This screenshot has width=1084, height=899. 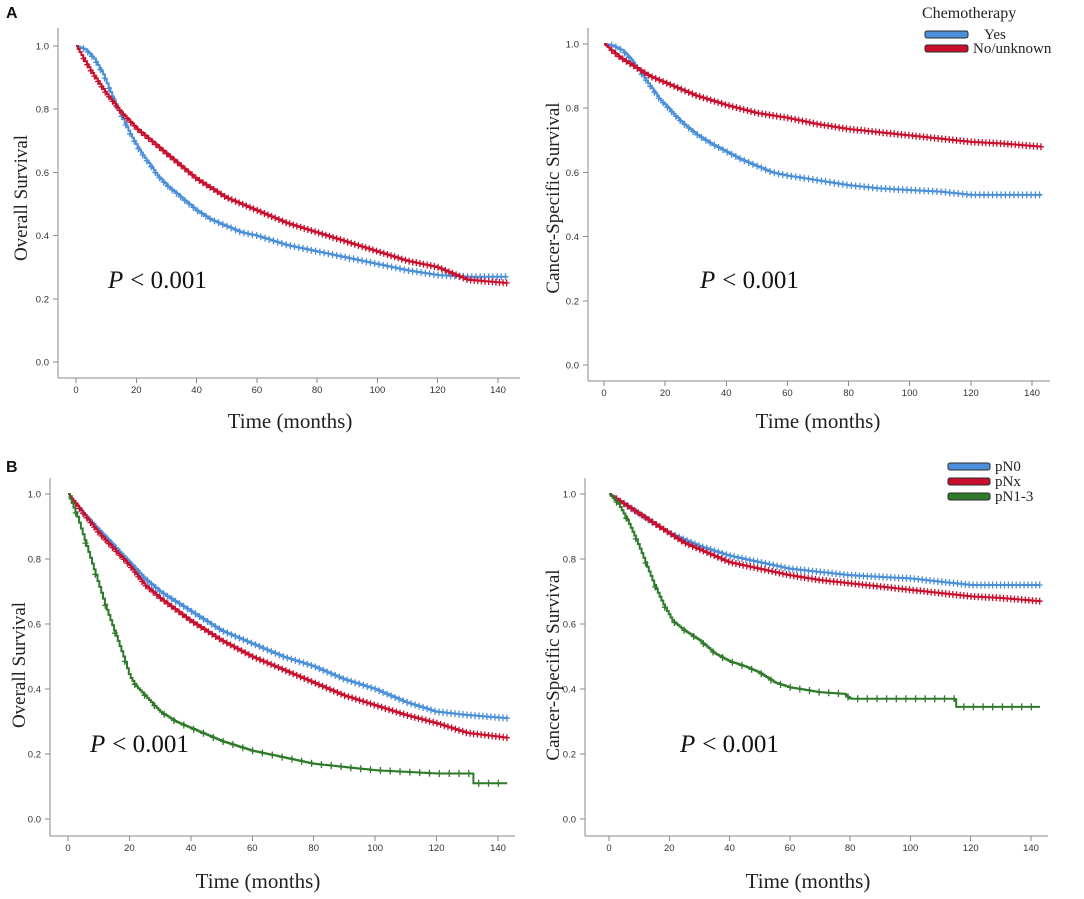 What do you see at coordinates (291, 621) in the screenshot?
I see `censor-marks-pnx` at bounding box center [291, 621].